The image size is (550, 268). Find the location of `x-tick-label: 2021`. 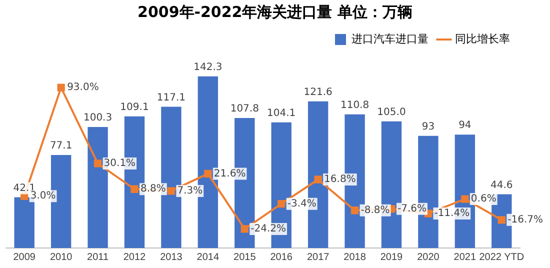

x-tick-label: 2021 is located at coordinates (465, 257).